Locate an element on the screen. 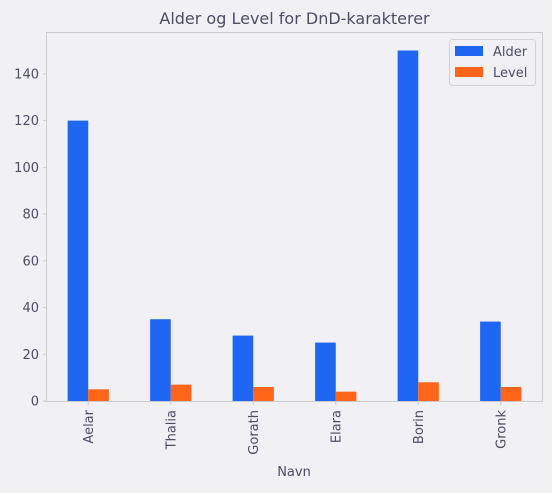 This screenshot has width=552, height=493. bar-level-aelar is located at coordinates (98, 395).